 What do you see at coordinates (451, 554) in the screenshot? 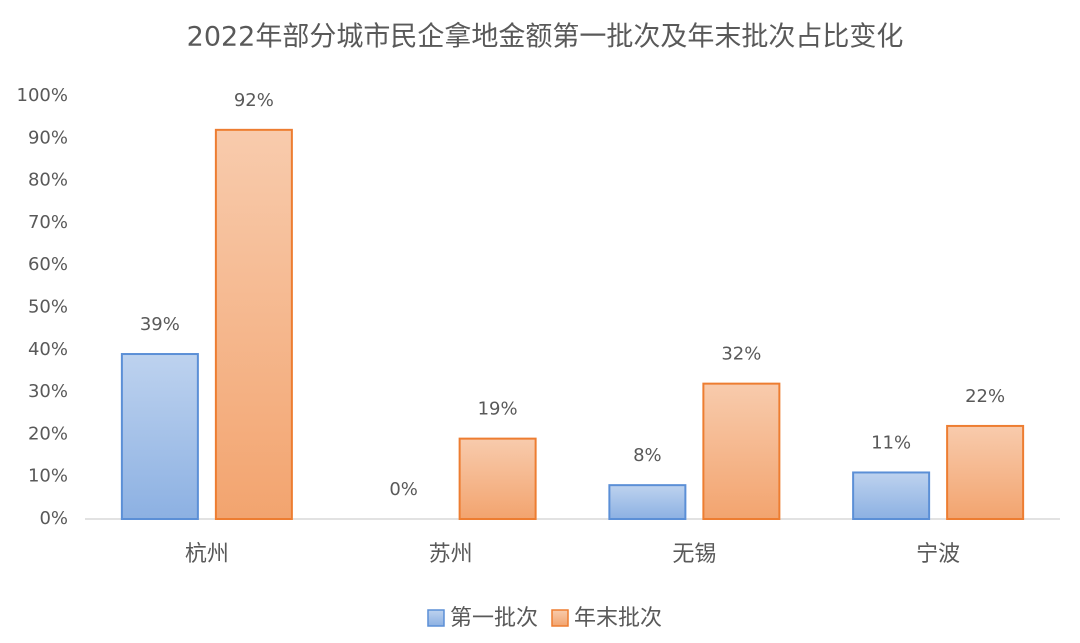
I see `x-tick-label: 苏州` at bounding box center [451, 554].